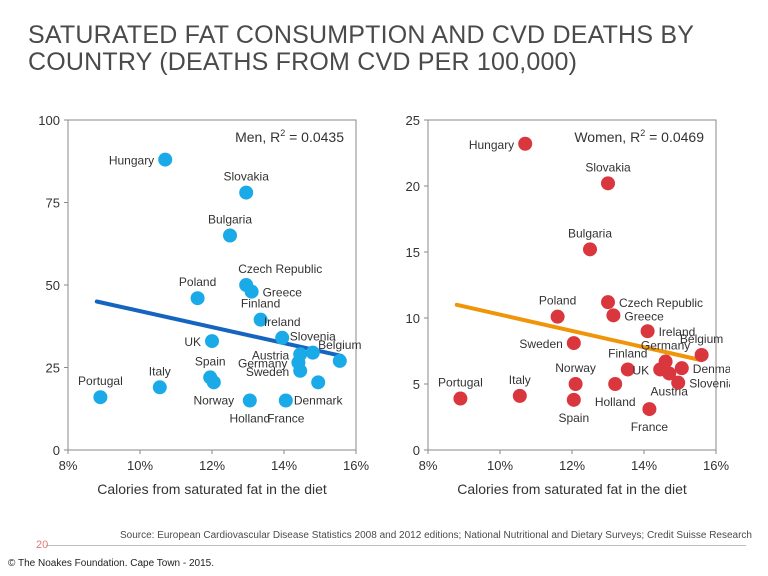  What do you see at coordinates (271, 355) in the screenshot?
I see `data-label: Austria` at bounding box center [271, 355].